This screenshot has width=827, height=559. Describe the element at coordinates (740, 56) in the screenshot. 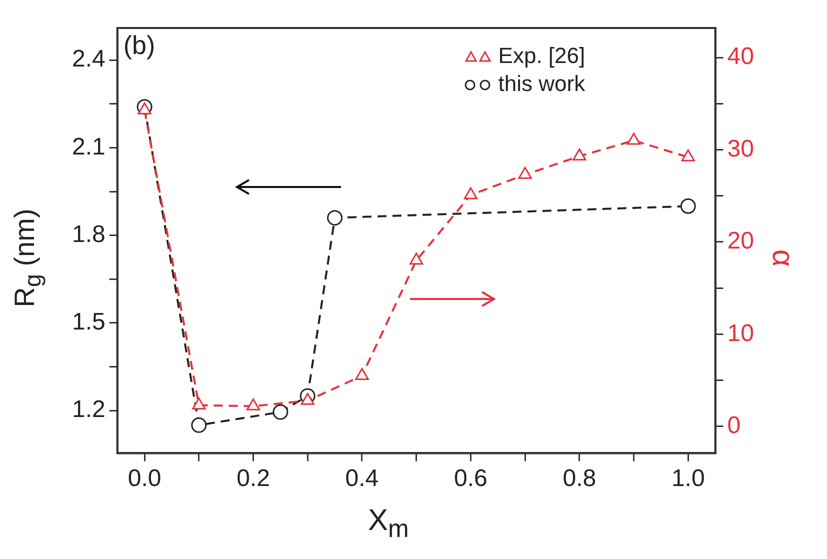

I see `y2-tick-label: 40` at that location.